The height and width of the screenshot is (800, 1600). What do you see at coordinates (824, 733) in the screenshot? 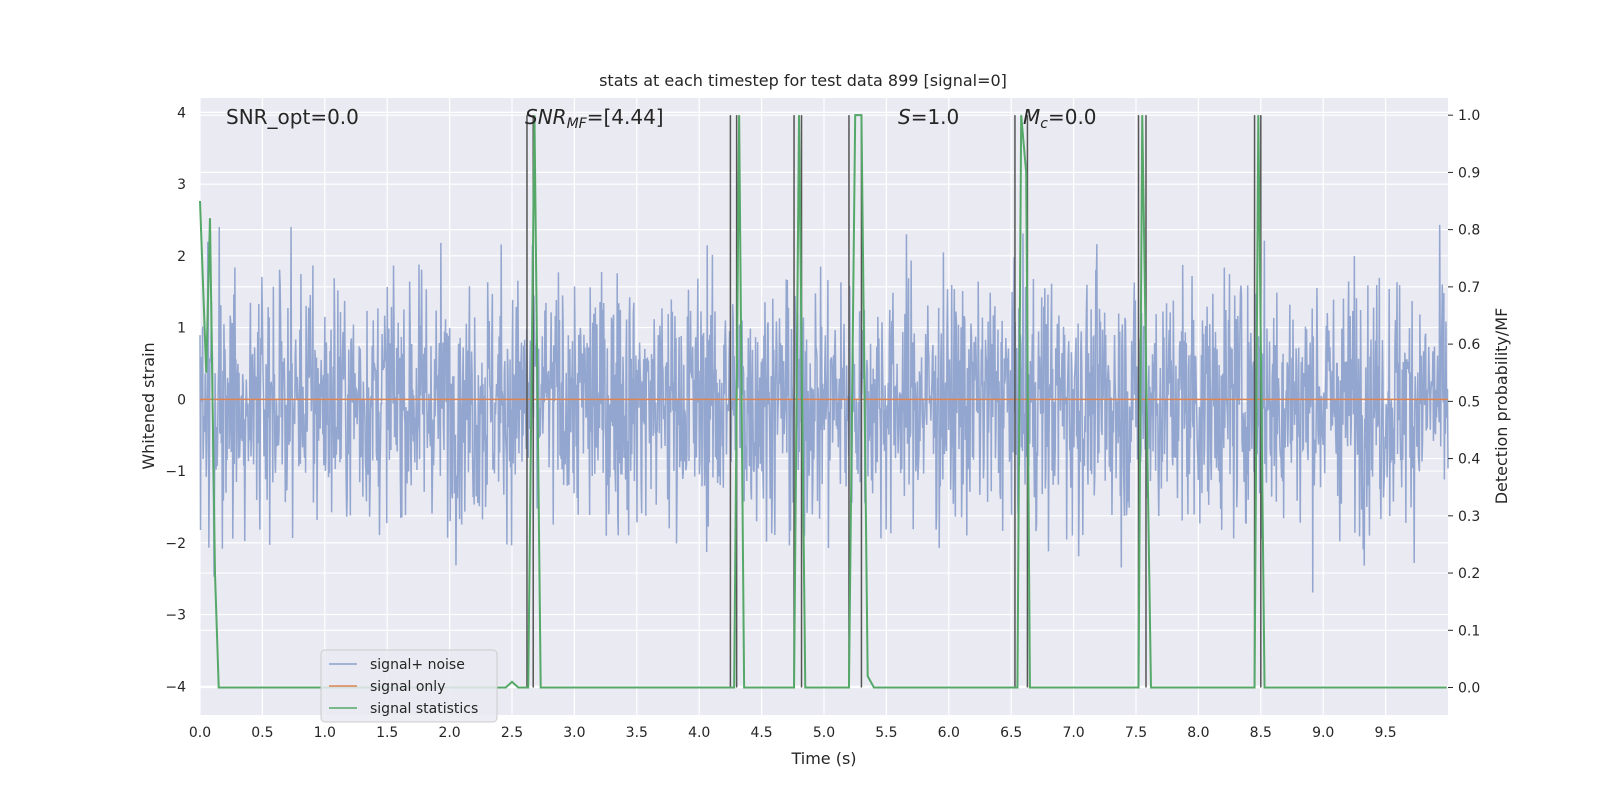
I see `x-tick-label: 5.0` at bounding box center [824, 733].